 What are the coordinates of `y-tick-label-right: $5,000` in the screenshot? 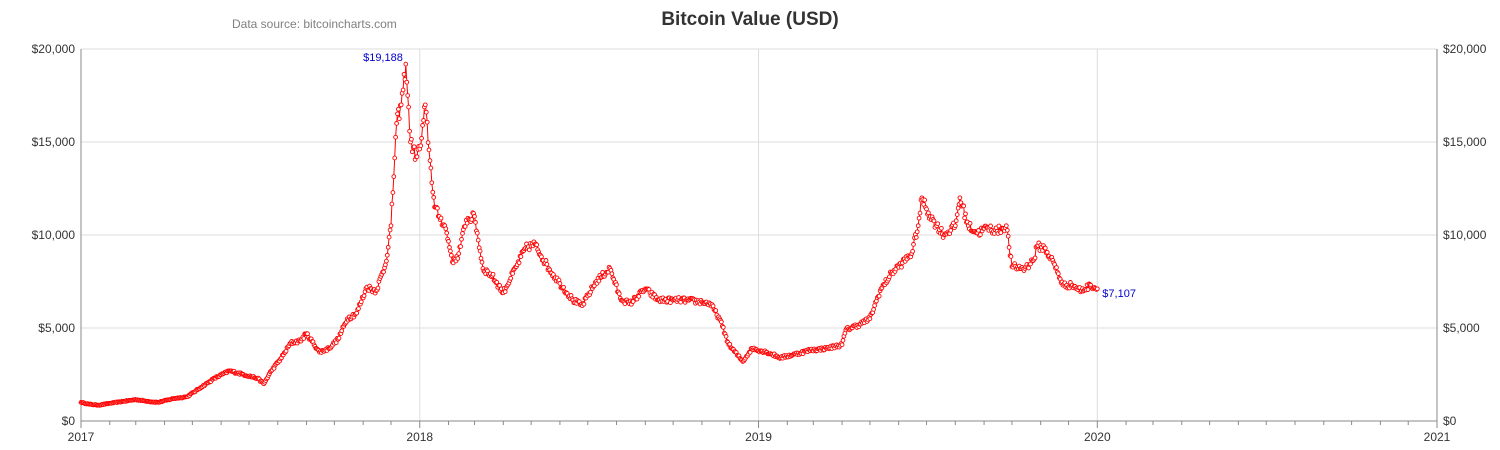 It's located at (1461, 328).